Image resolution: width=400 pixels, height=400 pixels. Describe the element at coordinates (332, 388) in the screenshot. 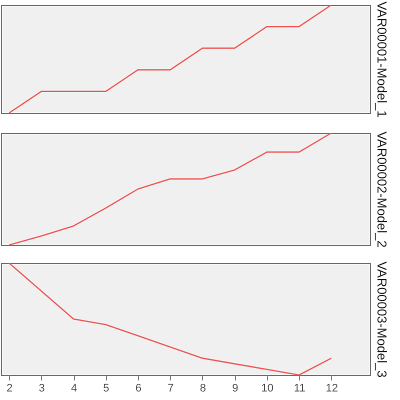

I see `x-tick-label: 12` at that location.